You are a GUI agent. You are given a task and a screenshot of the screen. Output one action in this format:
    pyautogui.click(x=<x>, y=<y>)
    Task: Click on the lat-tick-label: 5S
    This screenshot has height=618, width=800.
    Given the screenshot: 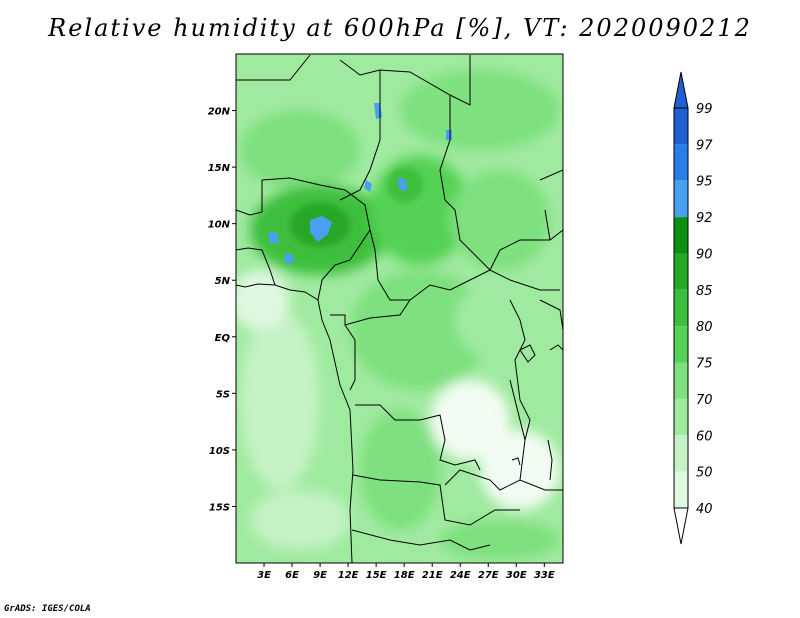 What is the action you would take?
    pyautogui.click(x=223, y=394)
    